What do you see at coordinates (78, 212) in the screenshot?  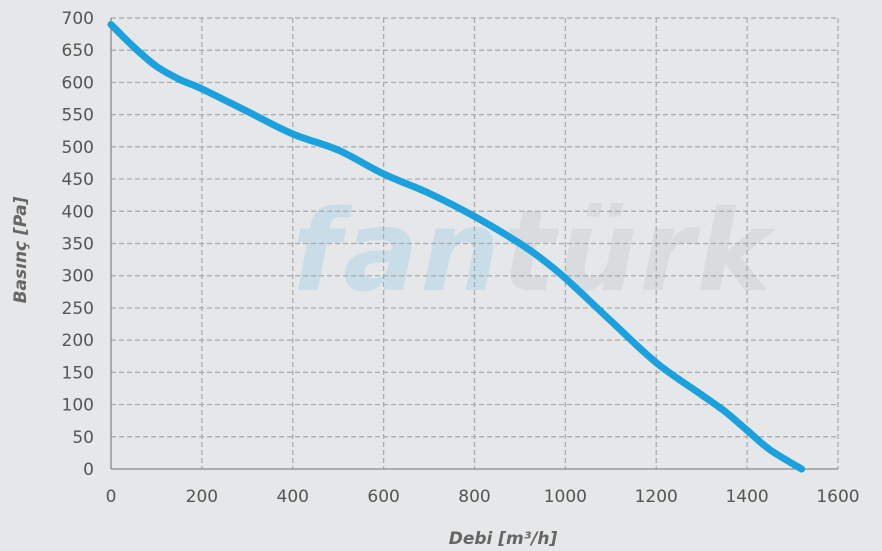 I see `y-tick-label-400: 400` at bounding box center [78, 212].